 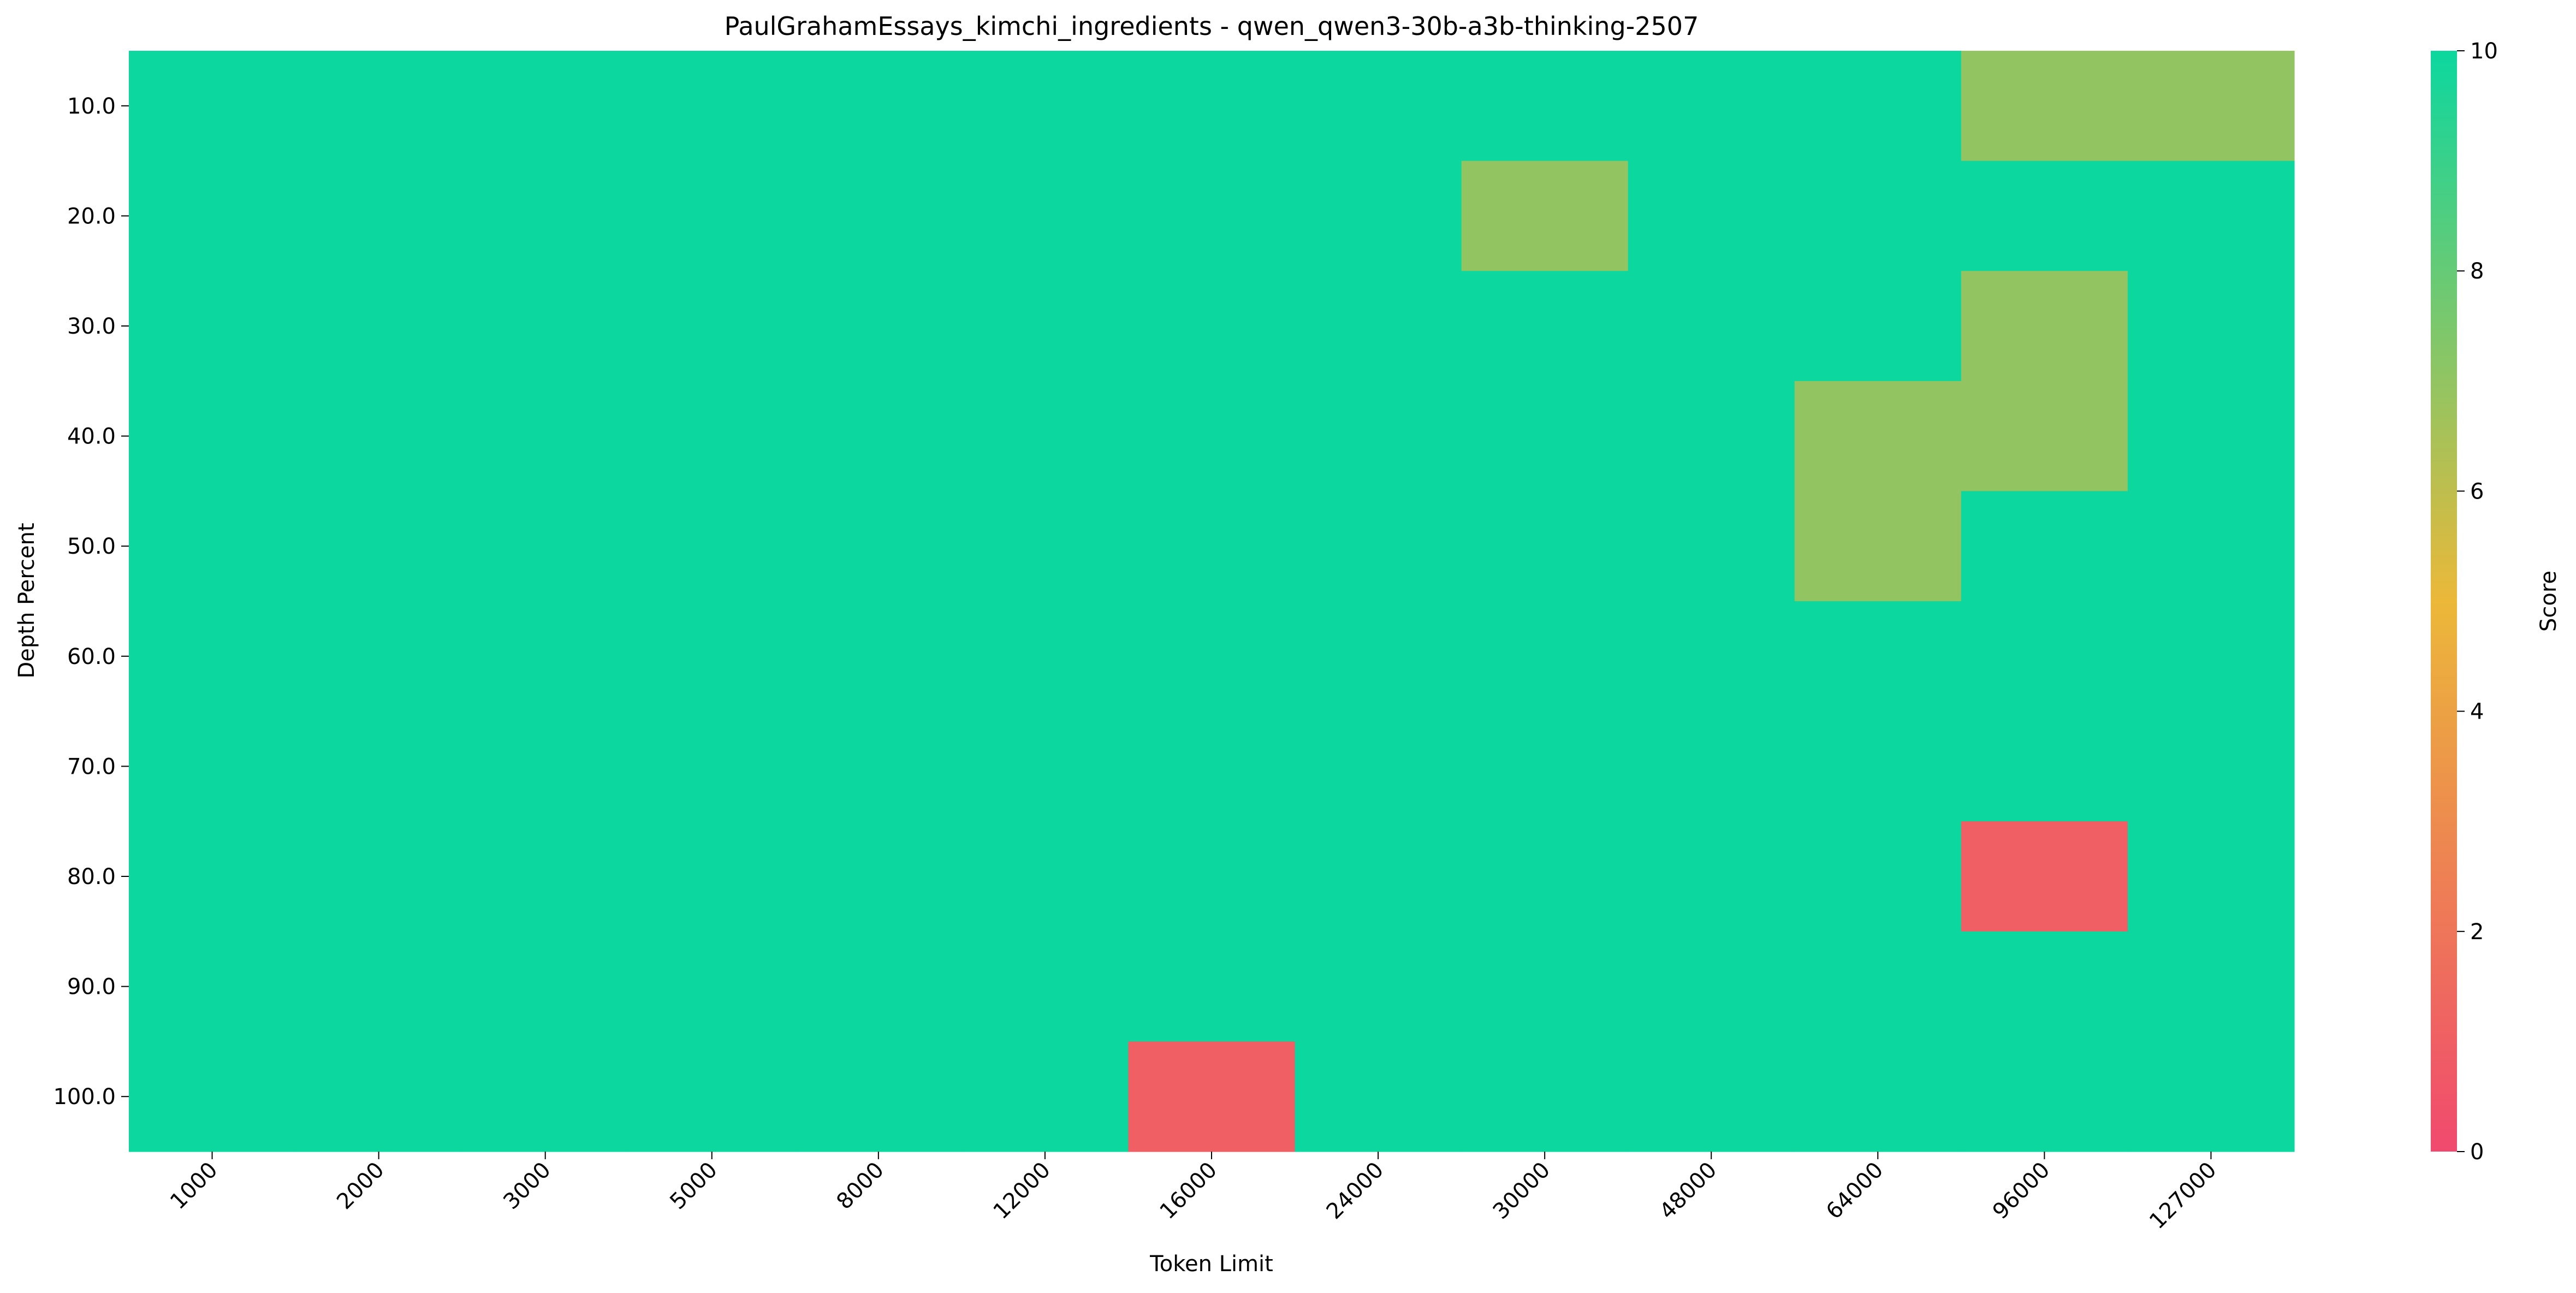 I want to click on x-tick-label: 64000, so click(x=1855, y=1191).